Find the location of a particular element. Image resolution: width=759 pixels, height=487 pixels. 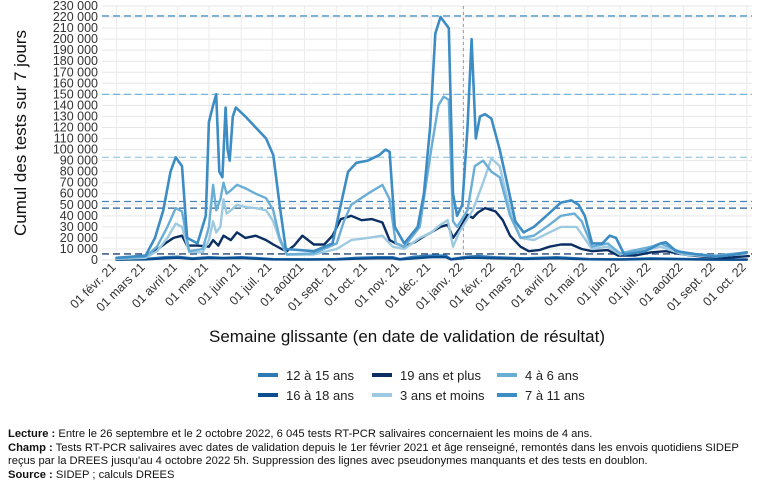

legend-label: 4 à 6 ans is located at coordinates (552, 375).